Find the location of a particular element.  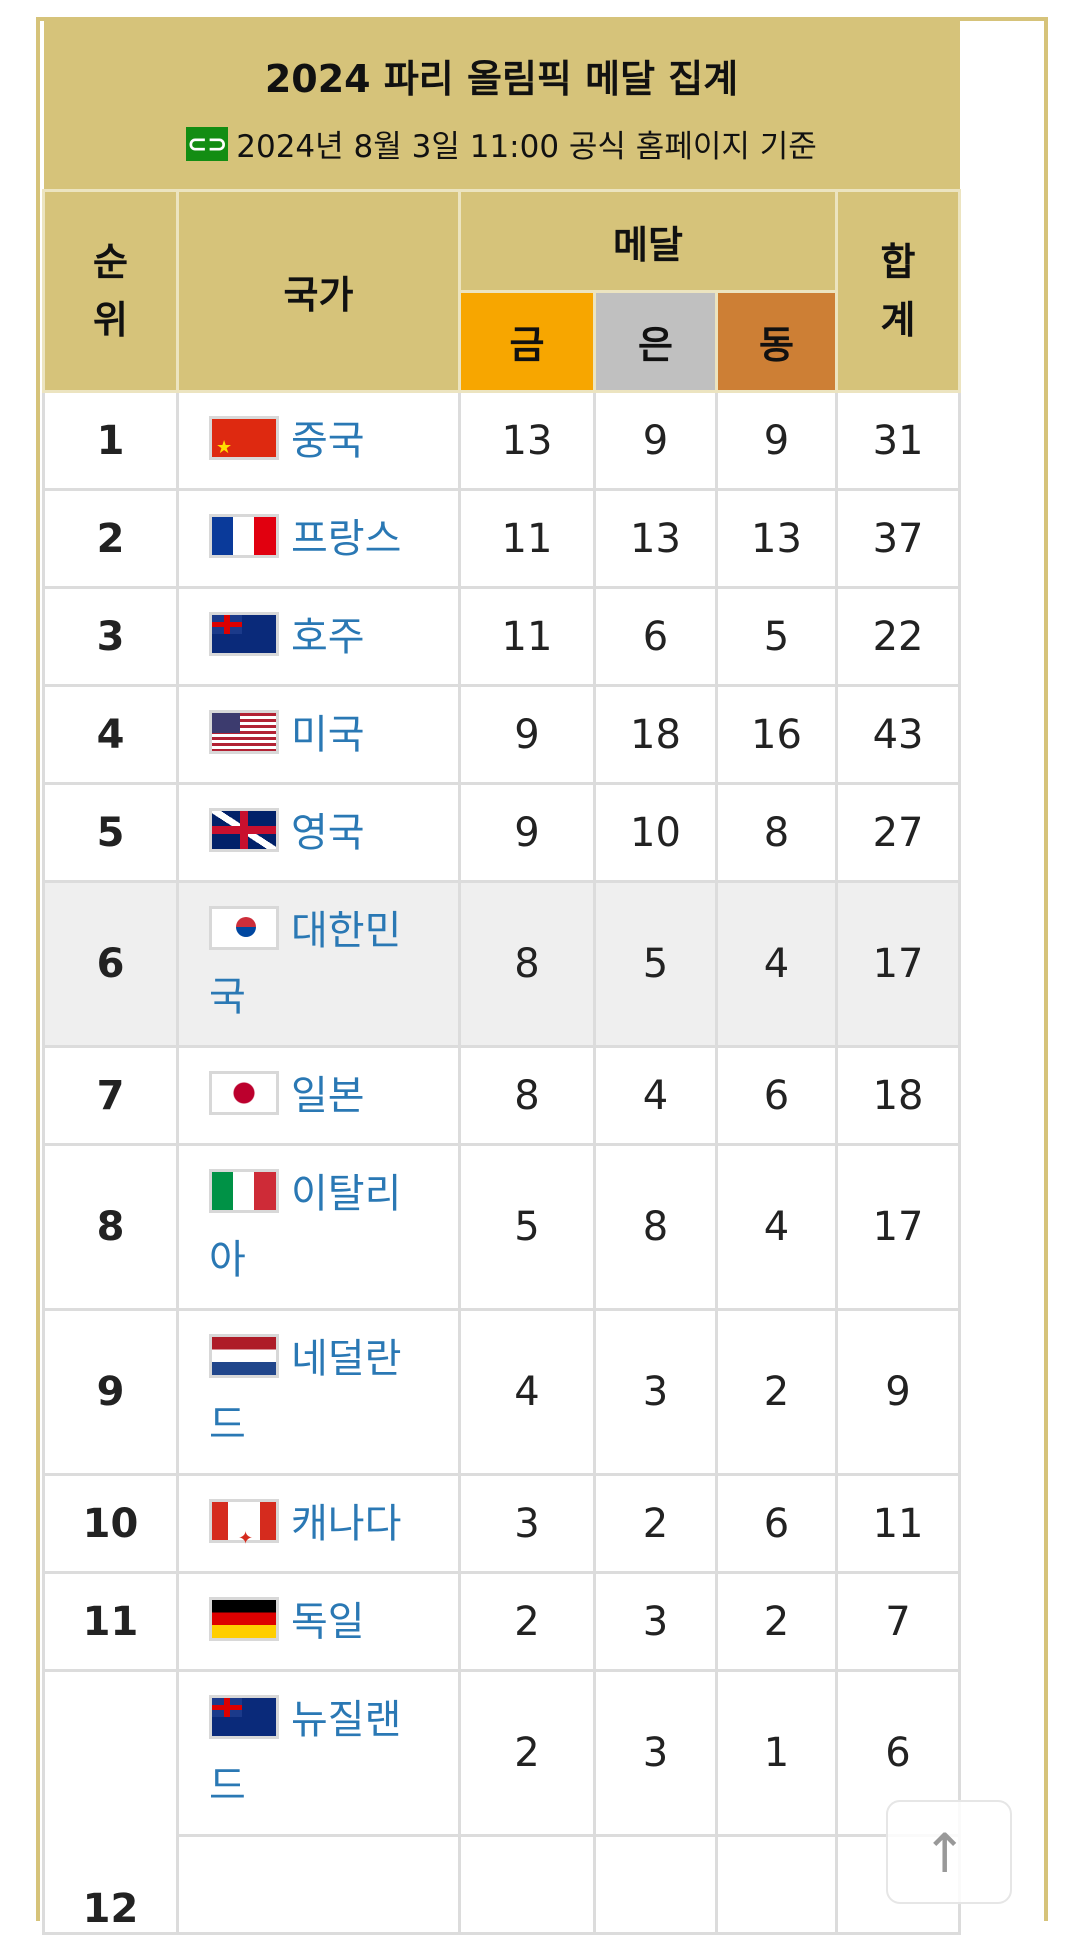

scroll-to-top-button: ↑ is located at coordinates (949, 1852).